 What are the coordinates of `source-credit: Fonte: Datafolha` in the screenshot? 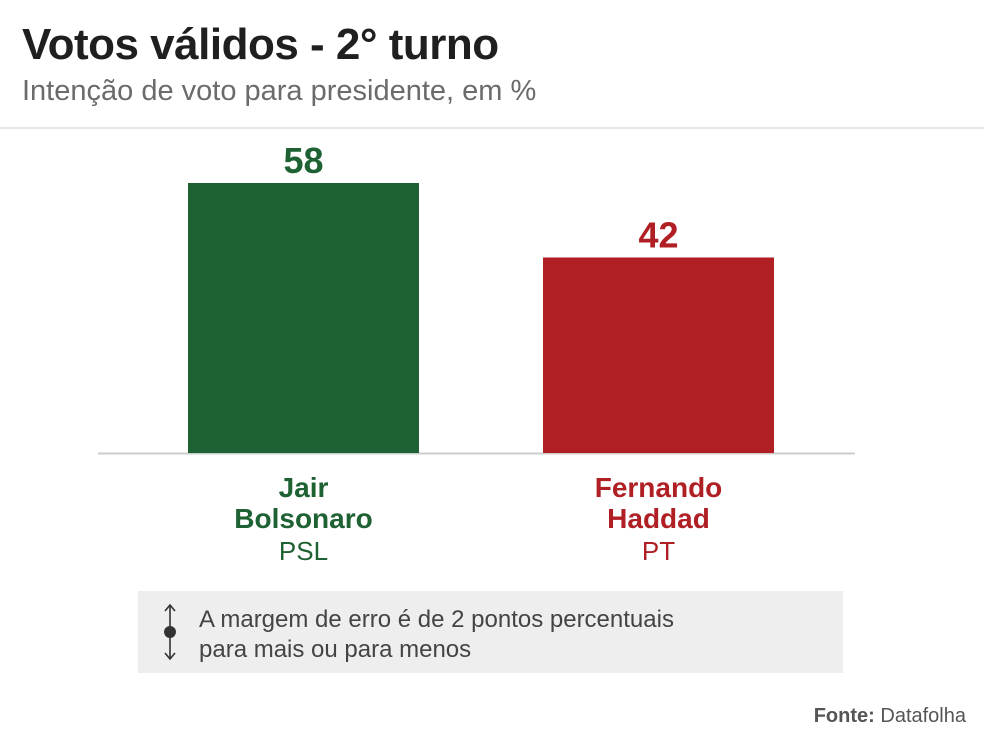 It's located at (890, 716).